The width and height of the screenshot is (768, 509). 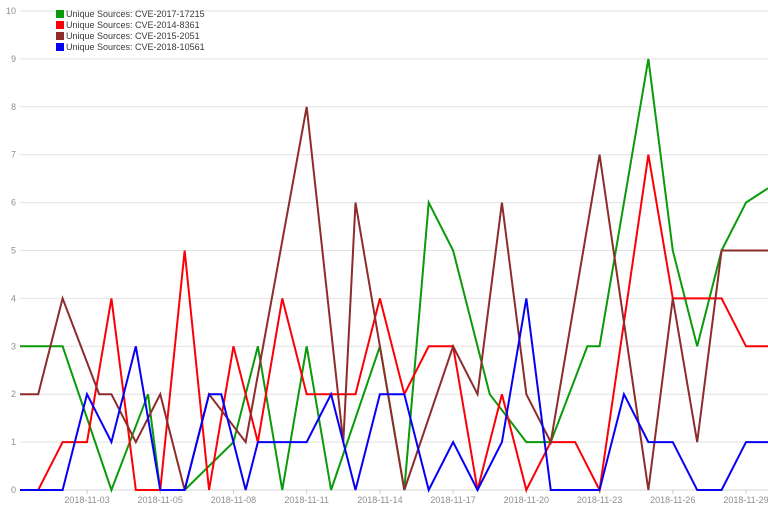 I want to click on y-axis-label: 3, so click(x=13, y=346).